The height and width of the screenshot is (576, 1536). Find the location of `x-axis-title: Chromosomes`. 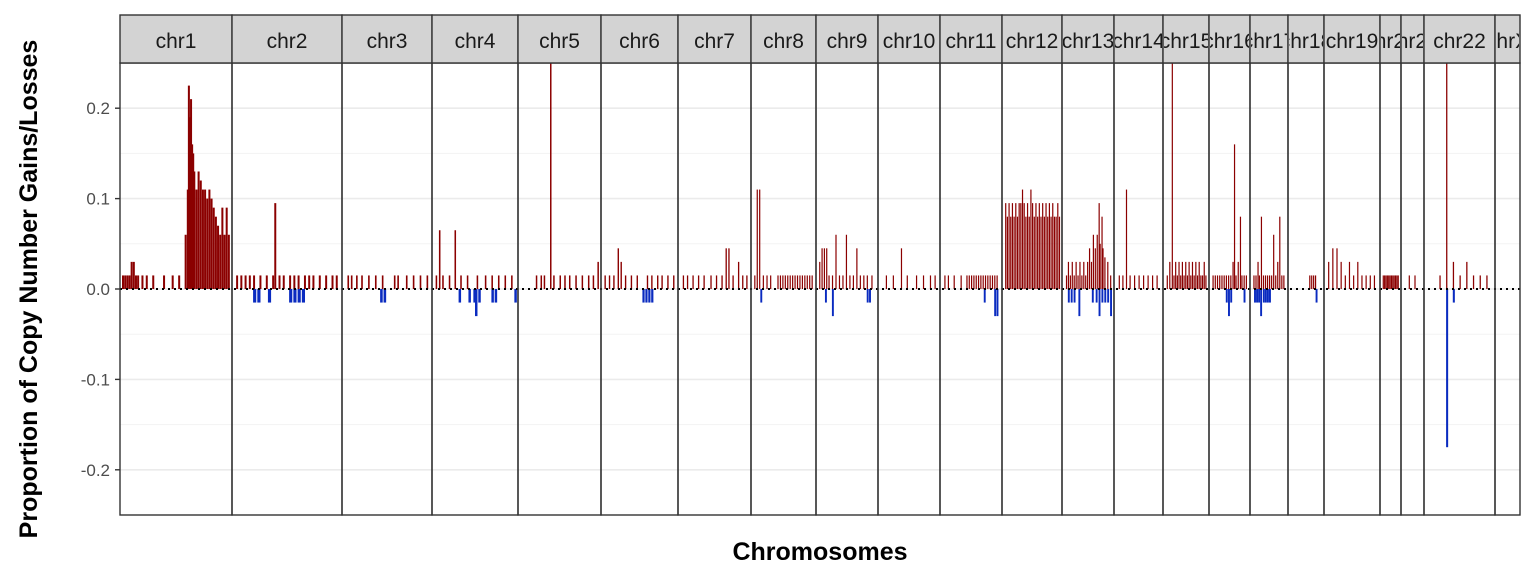

x-axis-title: Chromosomes is located at coordinates (819, 552).